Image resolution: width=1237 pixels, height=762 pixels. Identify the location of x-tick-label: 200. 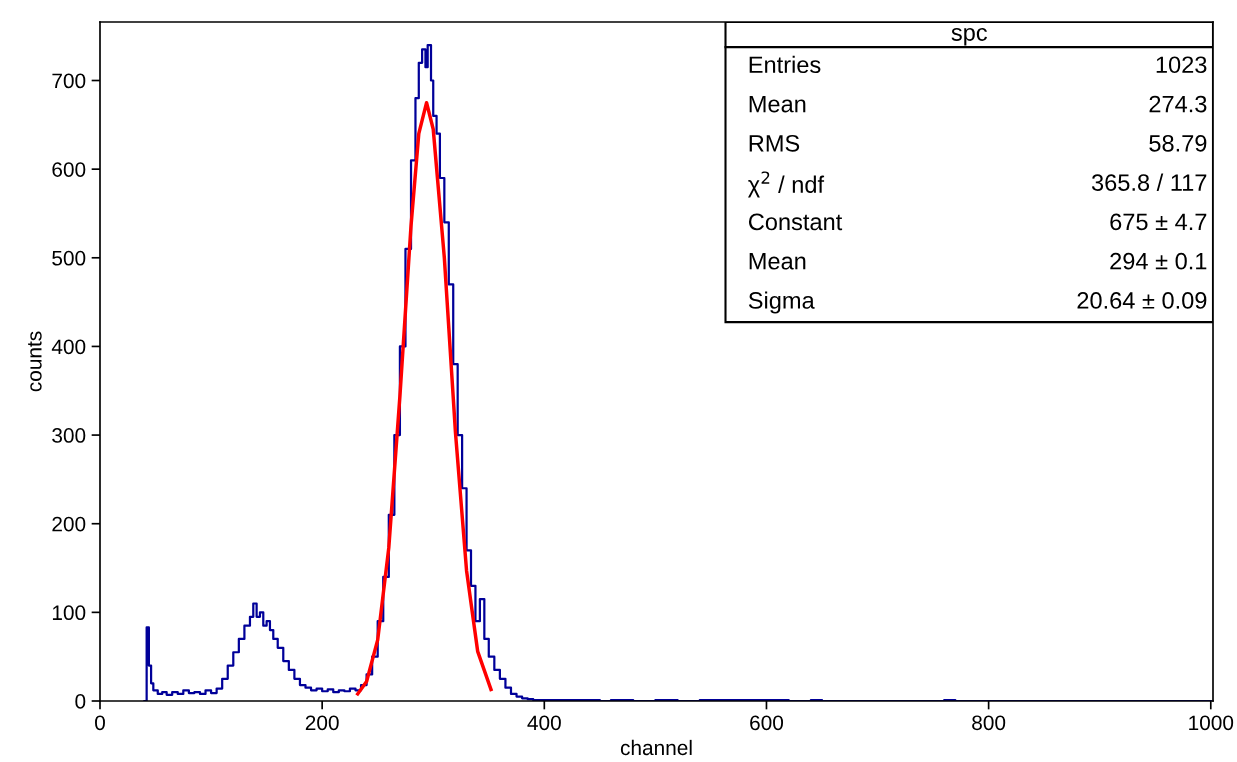
(322, 723).